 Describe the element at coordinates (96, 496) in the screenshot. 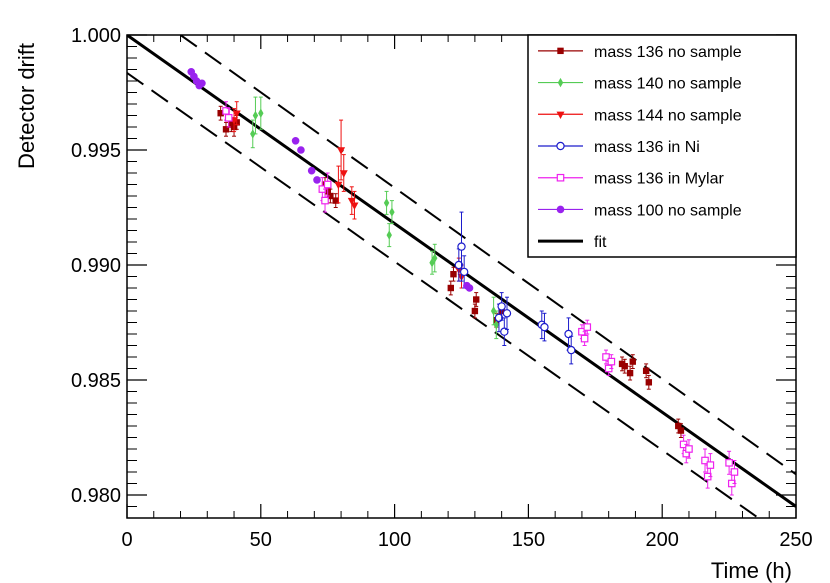

I see `y-tick-label: 0.980` at that location.